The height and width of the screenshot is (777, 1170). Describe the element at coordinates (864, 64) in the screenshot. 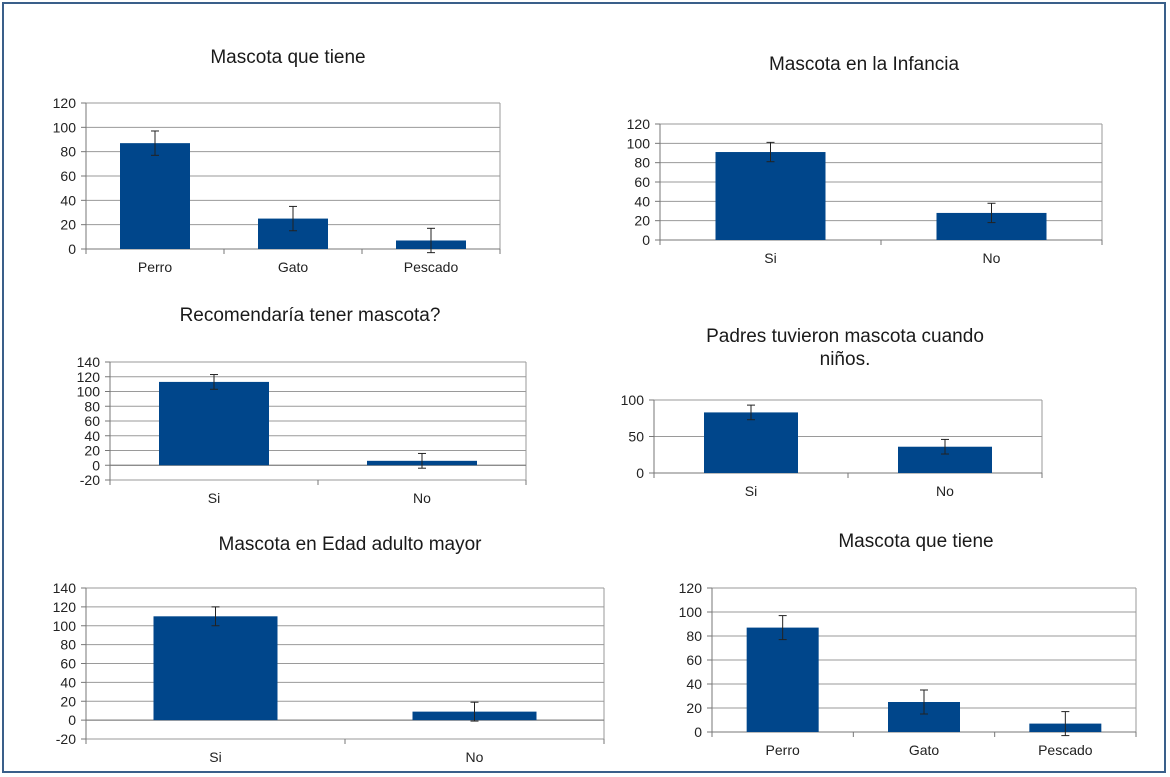

I see `chart-title: Mascota en la Infancia` at that location.